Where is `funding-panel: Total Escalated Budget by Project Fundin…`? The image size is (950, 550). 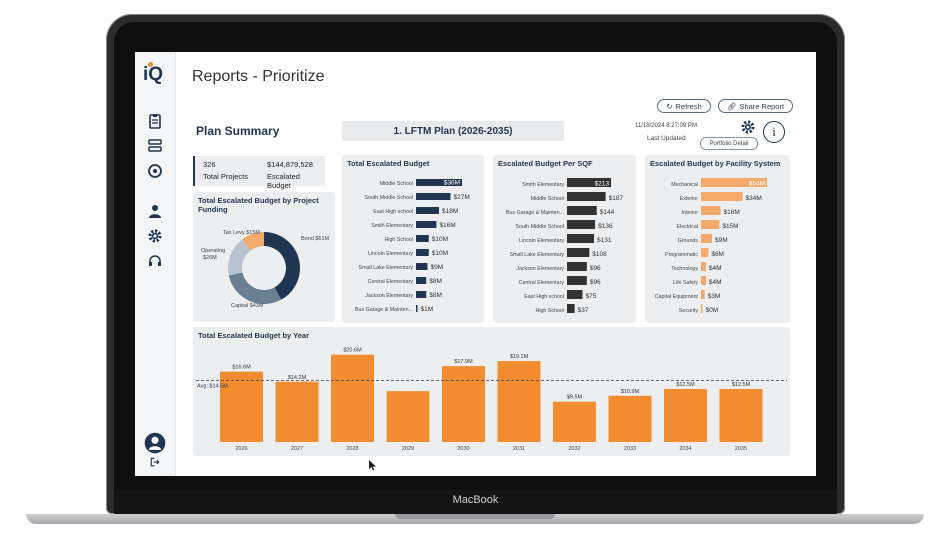 funding-panel: Total Escalated Budget by Project Fundin… is located at coordinates (264, 257).